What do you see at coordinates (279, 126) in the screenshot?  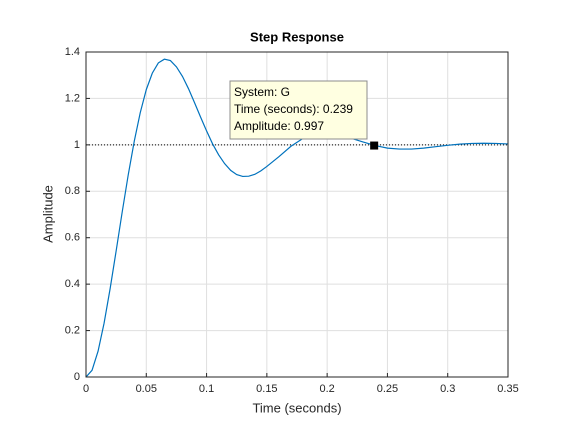 I see `datatip-text: Amplitude: 0.997` at bounding box center [279, 126].